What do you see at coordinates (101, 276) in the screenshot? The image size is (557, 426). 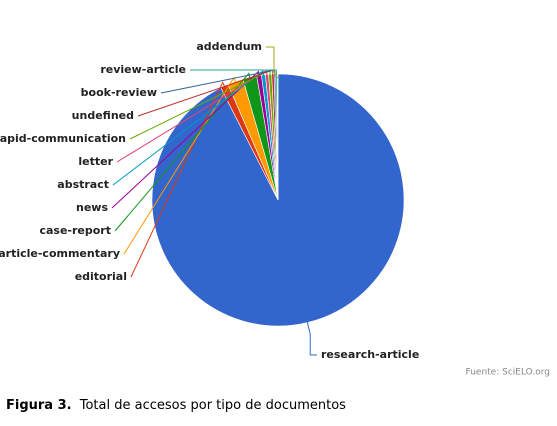 I see `slice-label: editorial` at bounding box center [101, 276].